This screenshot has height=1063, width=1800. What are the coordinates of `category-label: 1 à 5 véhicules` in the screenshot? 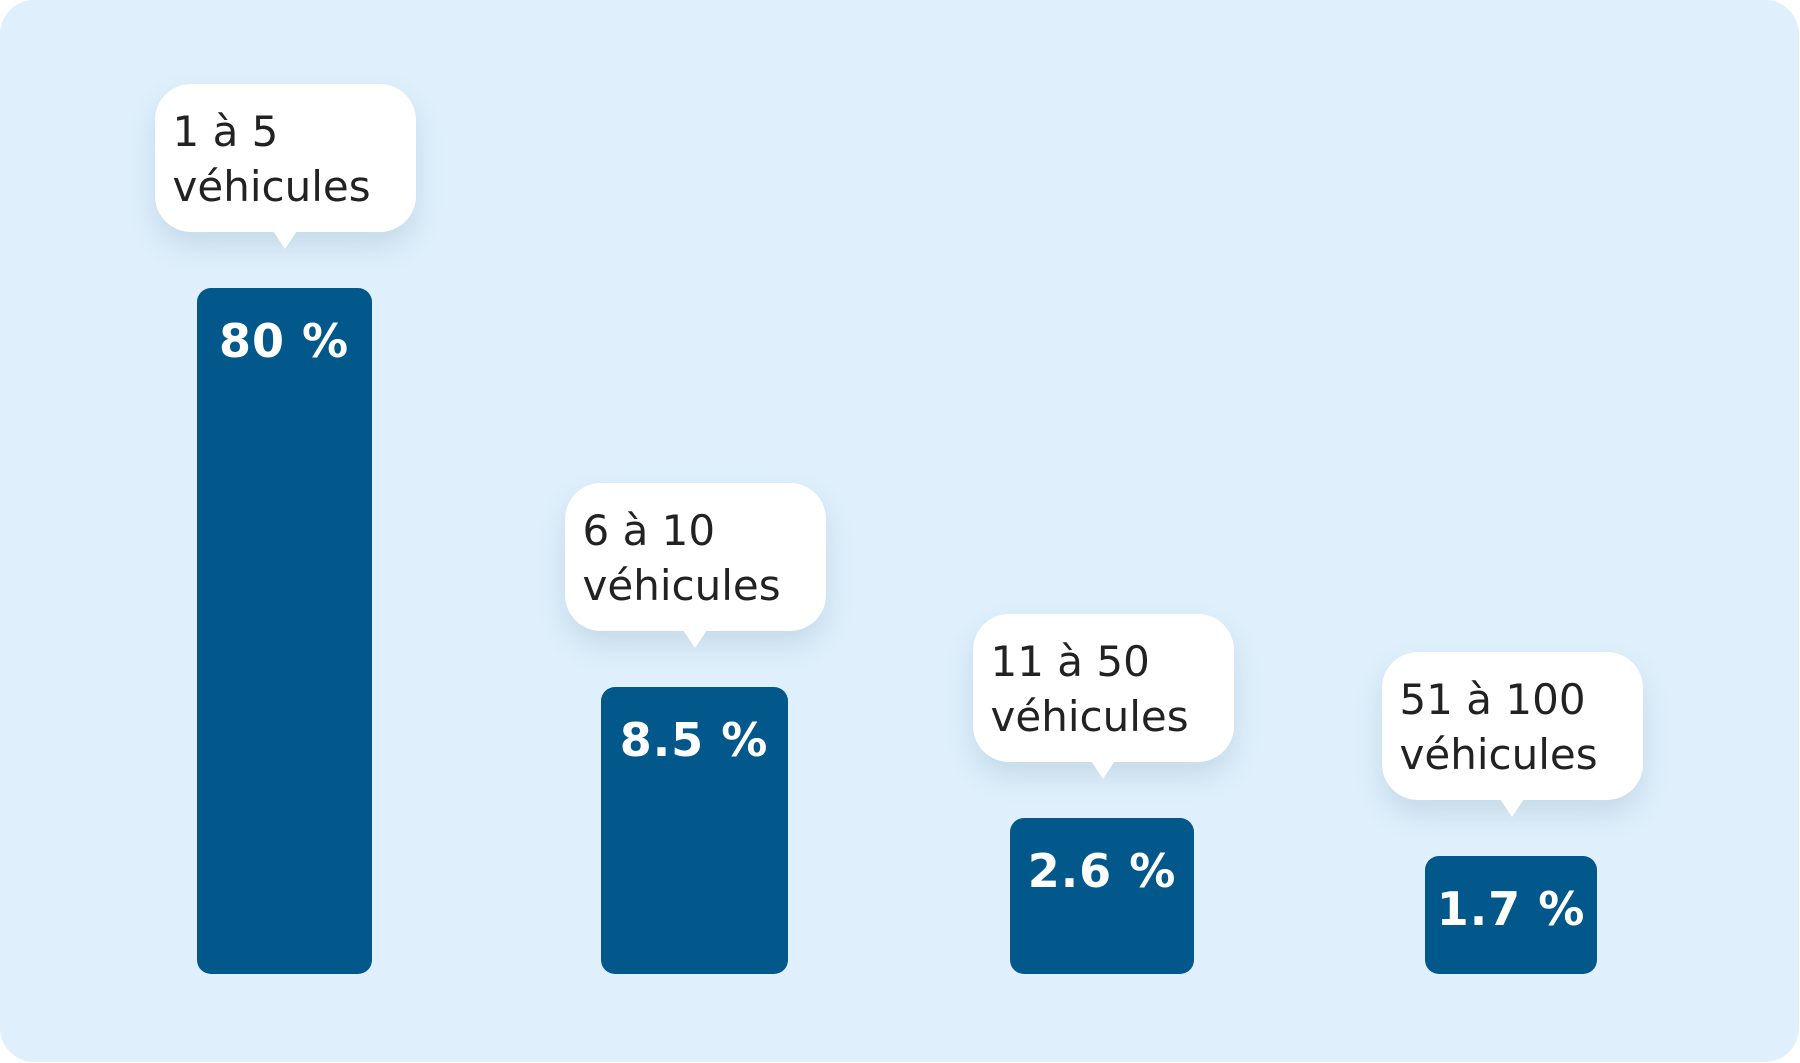 It's located at (285, 159).